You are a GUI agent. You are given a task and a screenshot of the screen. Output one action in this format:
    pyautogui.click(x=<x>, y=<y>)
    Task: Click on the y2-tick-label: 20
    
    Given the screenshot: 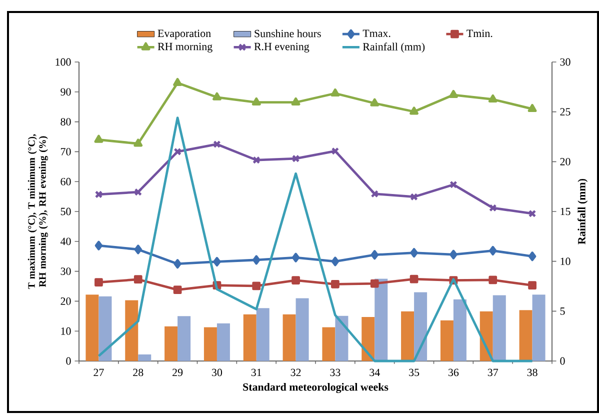 What is the action you would take?
    pyautogui.click(x=565, y=162)
    